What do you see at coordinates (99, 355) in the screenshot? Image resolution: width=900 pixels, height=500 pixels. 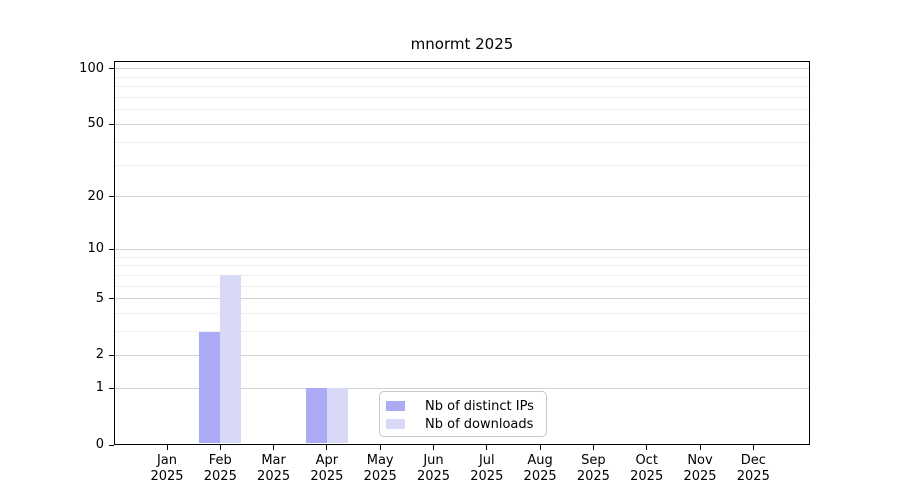 I see `y-axis-tick-label: 2` at bounding box center [99, 355].